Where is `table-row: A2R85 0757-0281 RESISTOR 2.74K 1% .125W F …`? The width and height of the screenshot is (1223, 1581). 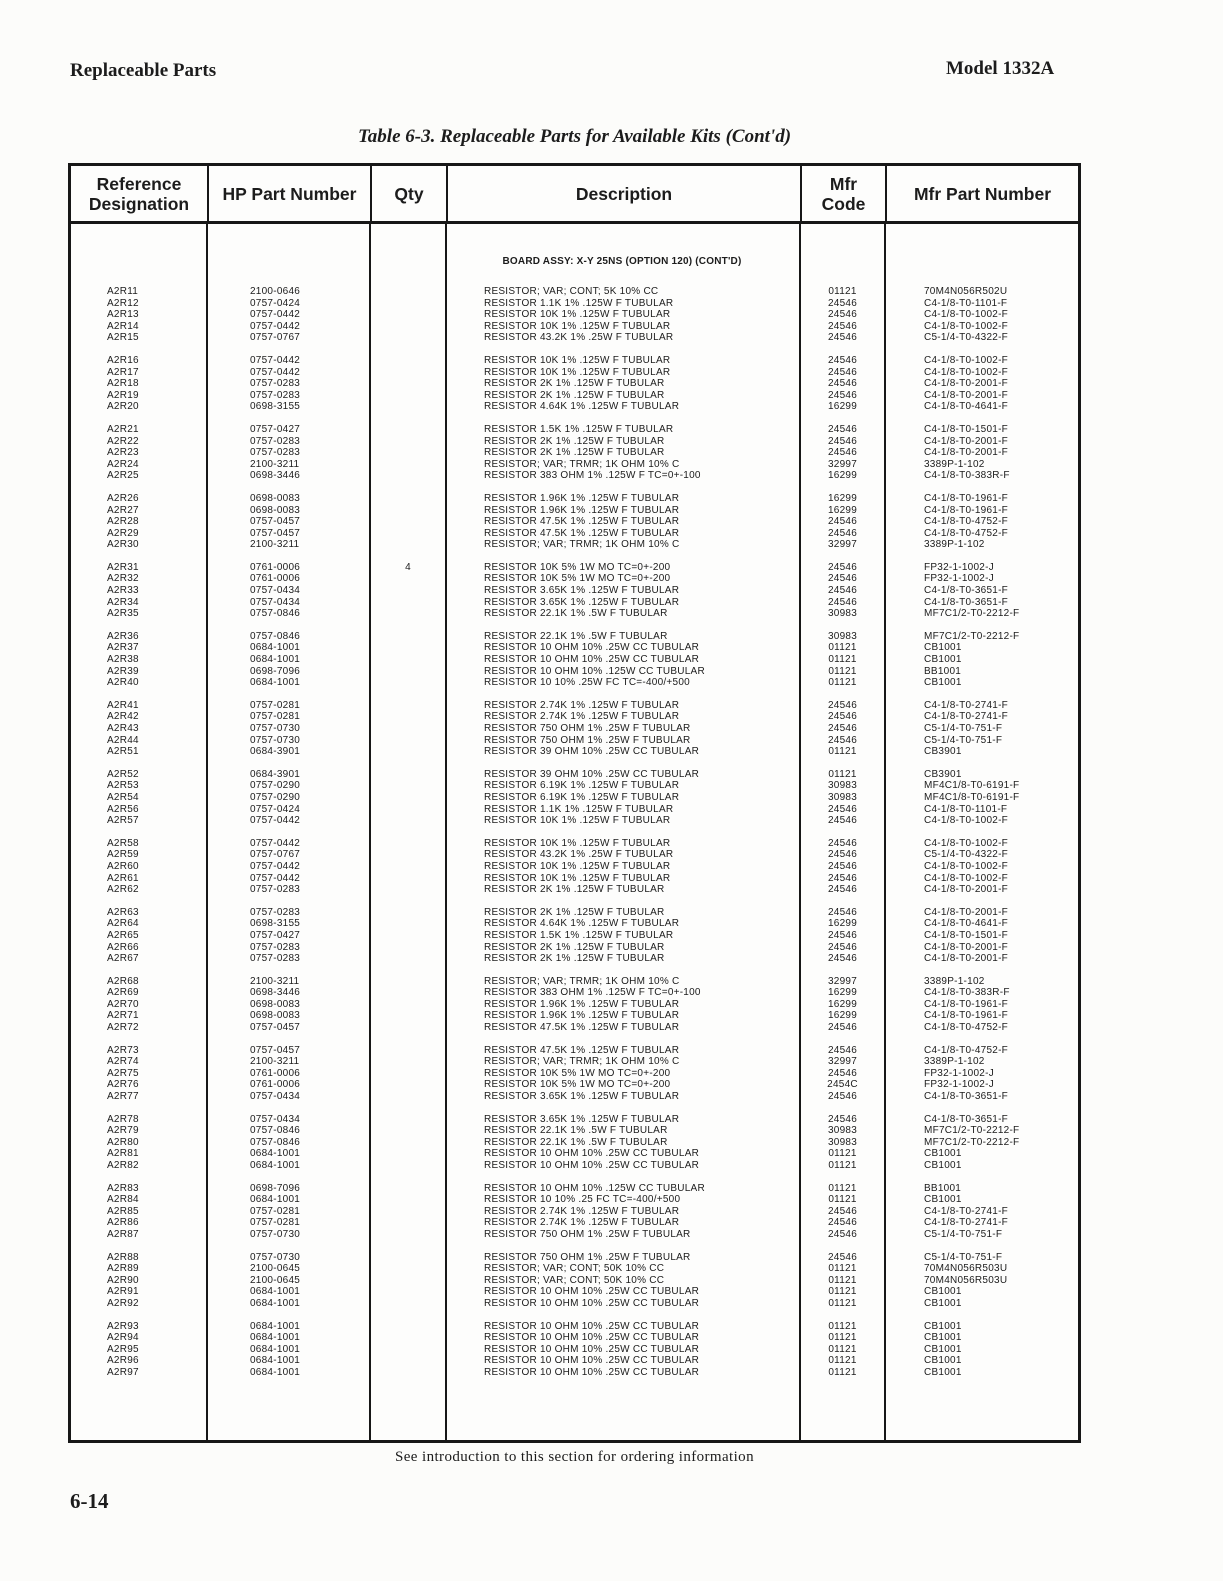
table-row: A2R85 0757-0281 RESISTOR 2.74K 1% .125W F … is located at coordinates (574, 1212).